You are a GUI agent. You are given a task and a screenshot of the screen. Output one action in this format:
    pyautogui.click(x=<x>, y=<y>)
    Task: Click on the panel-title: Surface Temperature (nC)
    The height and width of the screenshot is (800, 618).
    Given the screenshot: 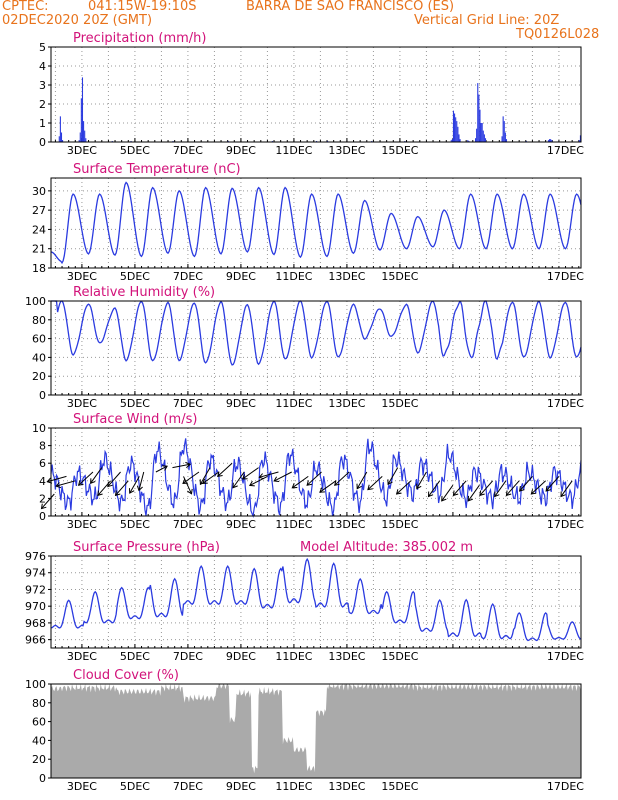 What is the action you would take?
    pyautogui.click(x=157, y=169)
    